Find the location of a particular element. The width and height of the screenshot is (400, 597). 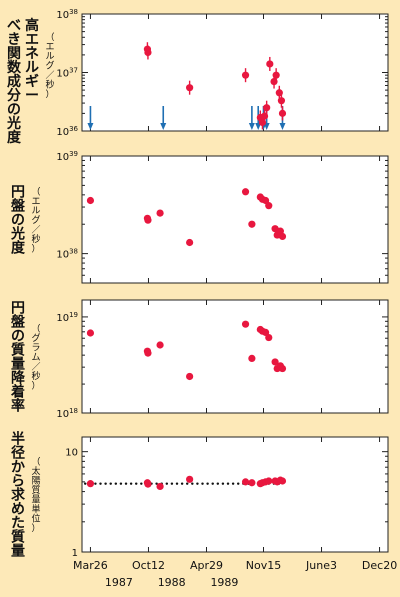

y-axis-title-char: 着 is located at coordinates (17, 391).